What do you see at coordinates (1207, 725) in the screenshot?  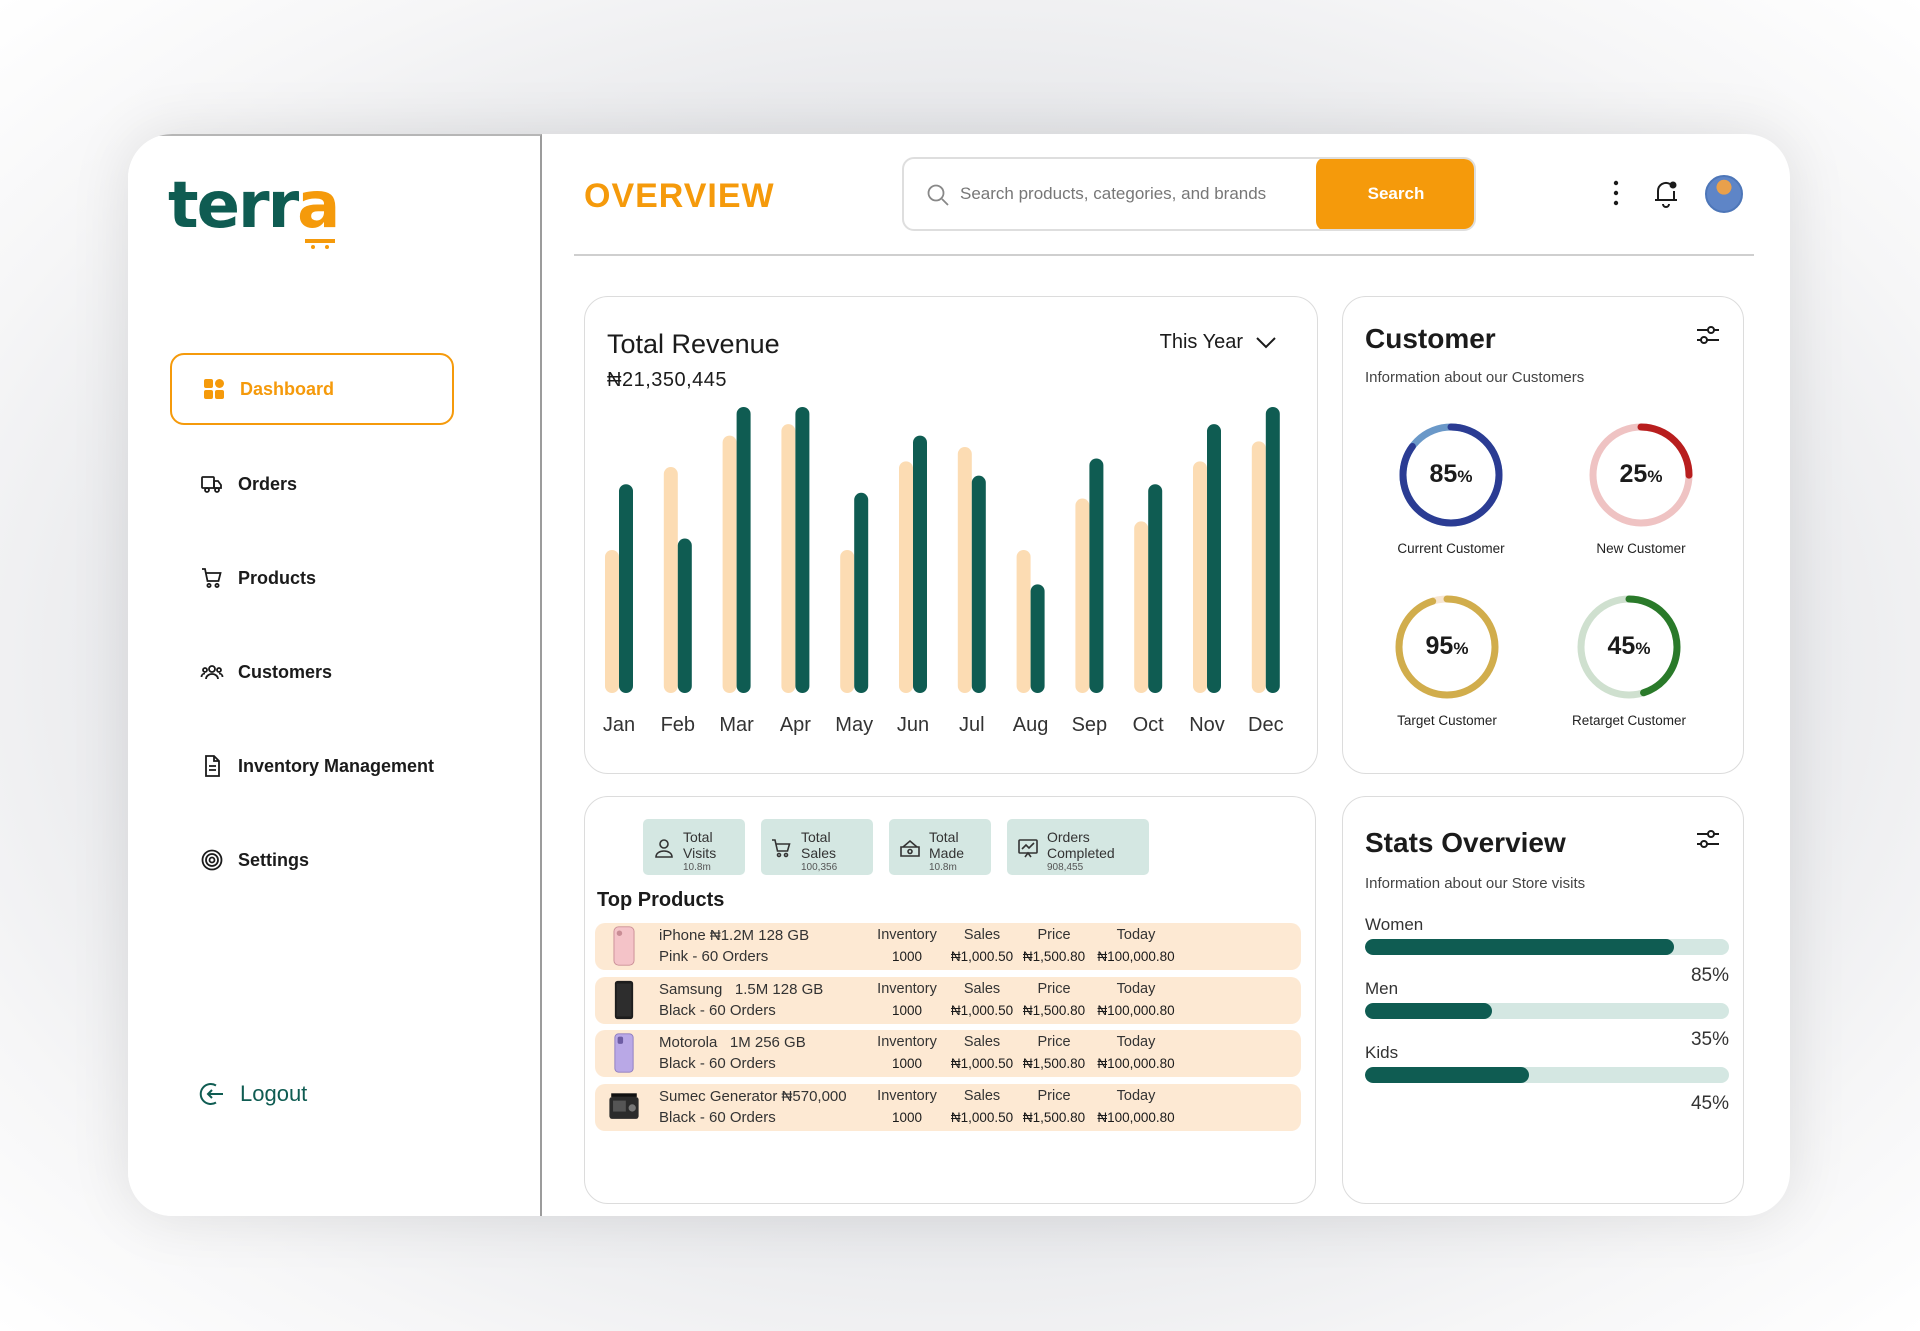 I see `x-tick-label: Nov` at bounding box center [1207, 725].